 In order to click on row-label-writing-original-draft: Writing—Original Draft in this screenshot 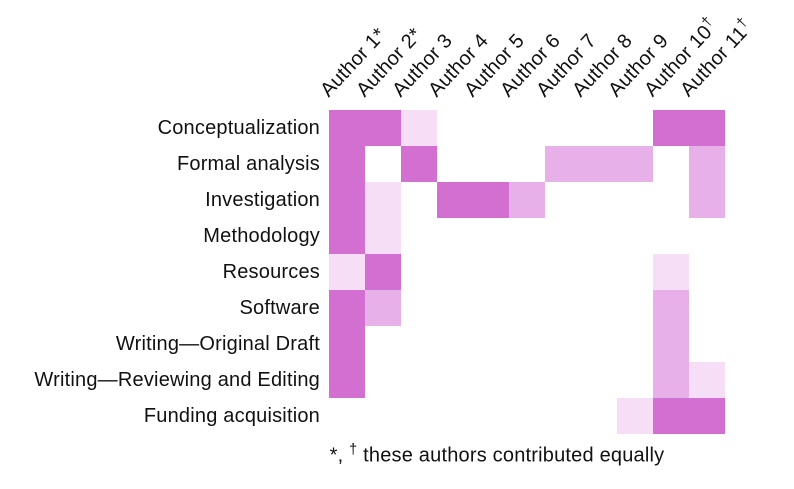, I will do `click(217, 344)`.